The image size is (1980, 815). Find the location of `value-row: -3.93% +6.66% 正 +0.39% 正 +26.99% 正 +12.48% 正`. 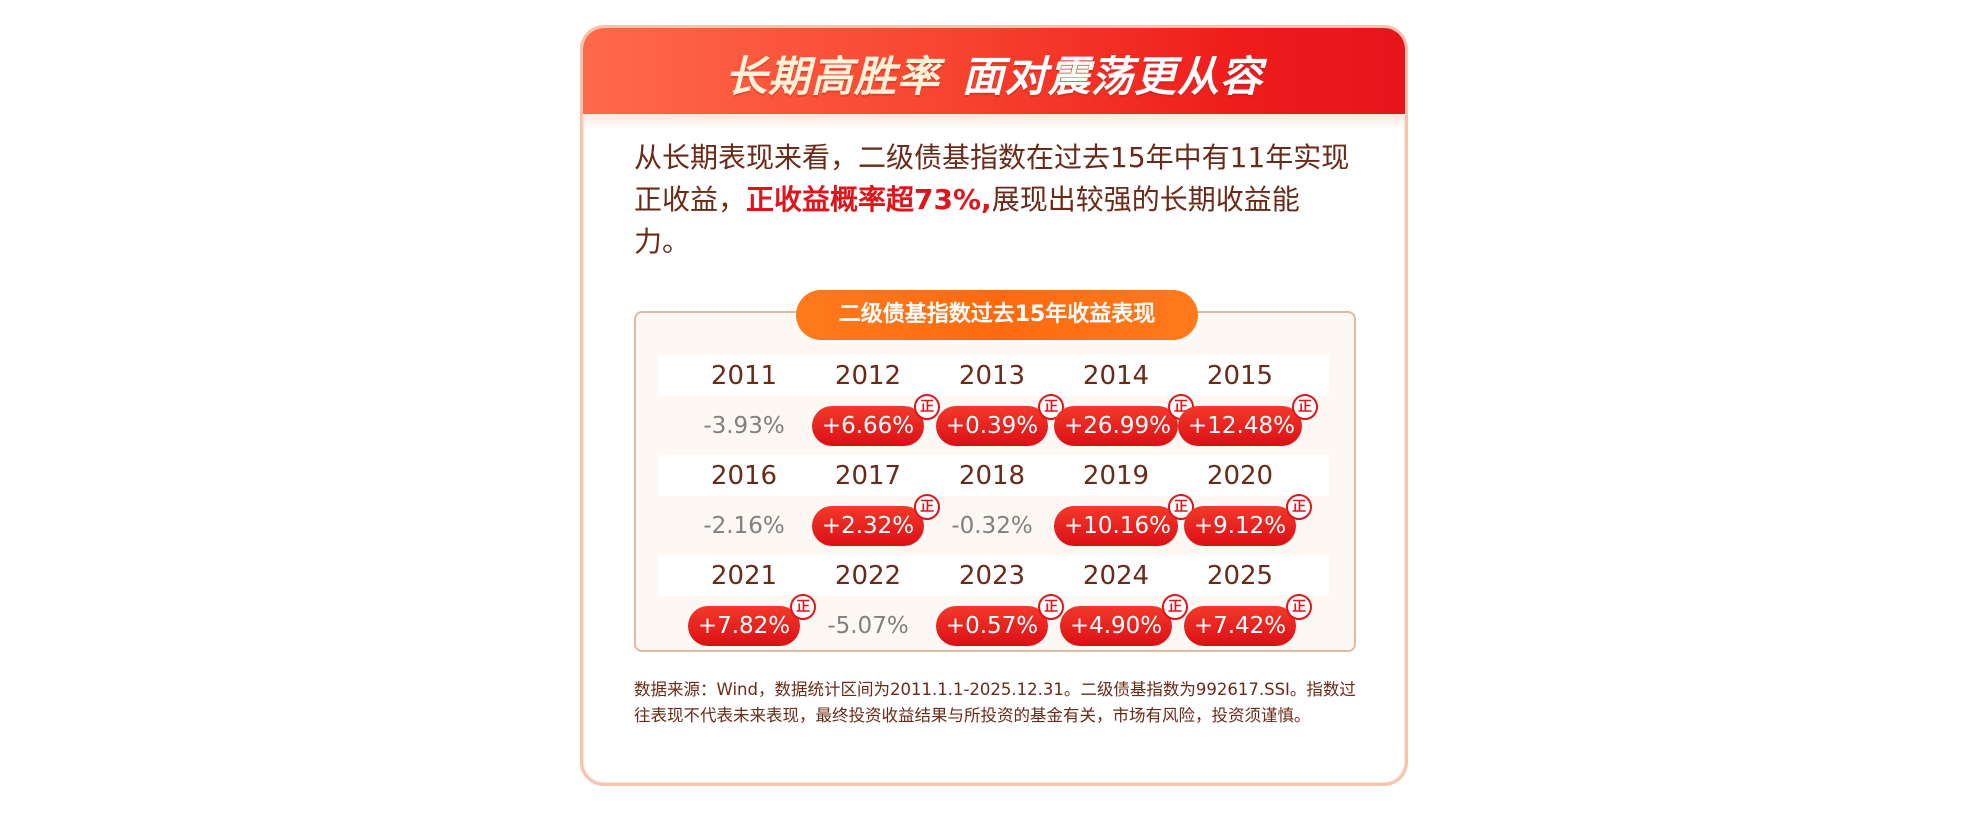

value-row: -3.93% +6.66% 正 +0.39% 正 +26.99% 正 +12.48% 正 is located at coordinates (994, 424).